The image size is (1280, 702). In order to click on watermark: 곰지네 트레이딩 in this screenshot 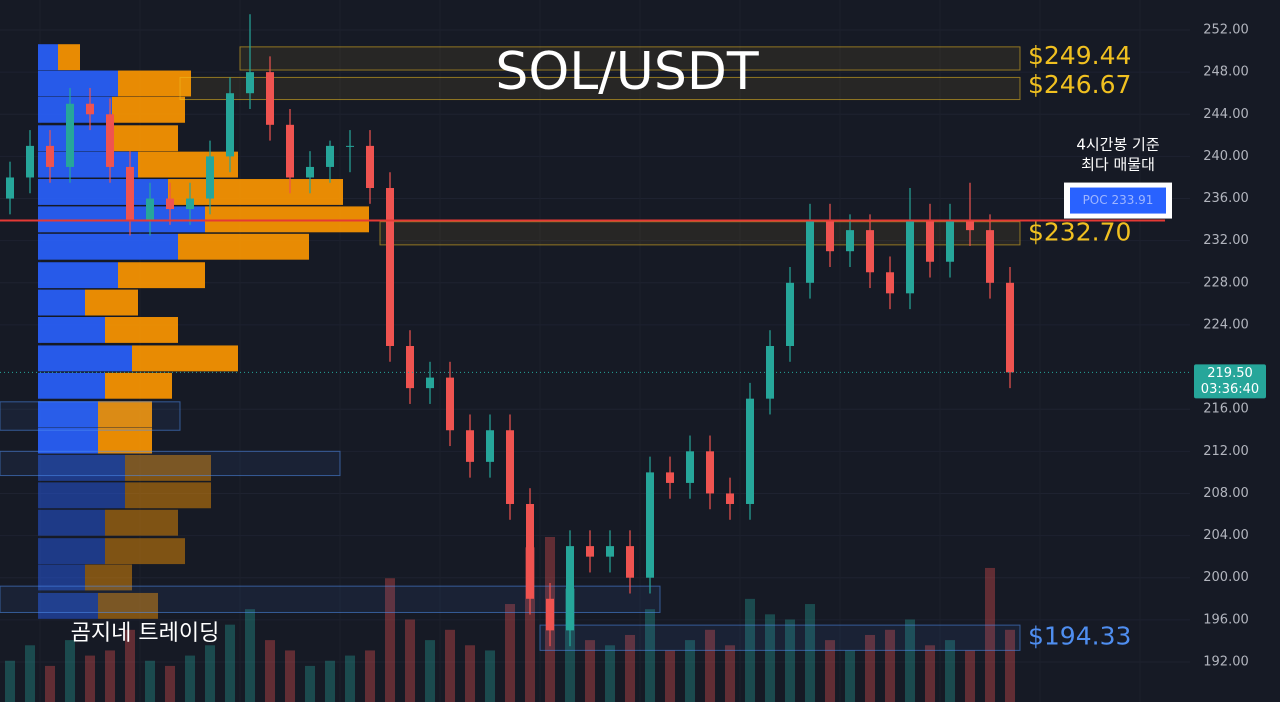, I will do `click(145, 633)`.